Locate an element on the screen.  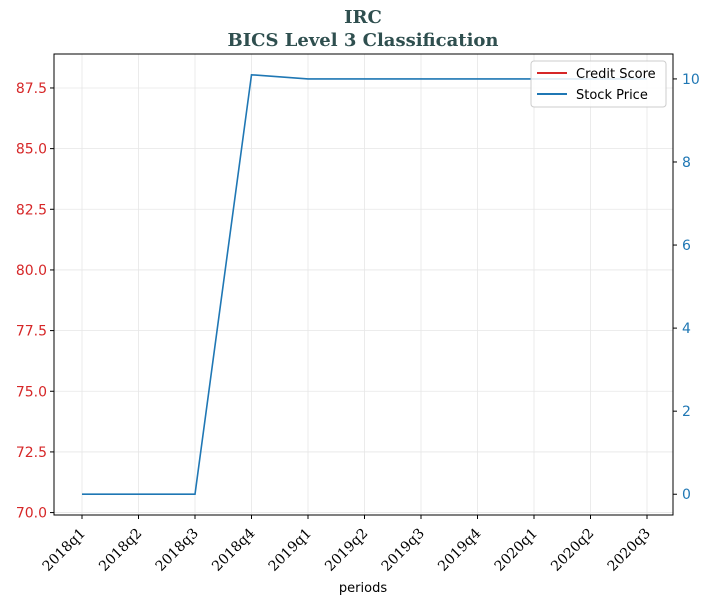
right-tick-label: 10 is located at coordinates (691, 80).